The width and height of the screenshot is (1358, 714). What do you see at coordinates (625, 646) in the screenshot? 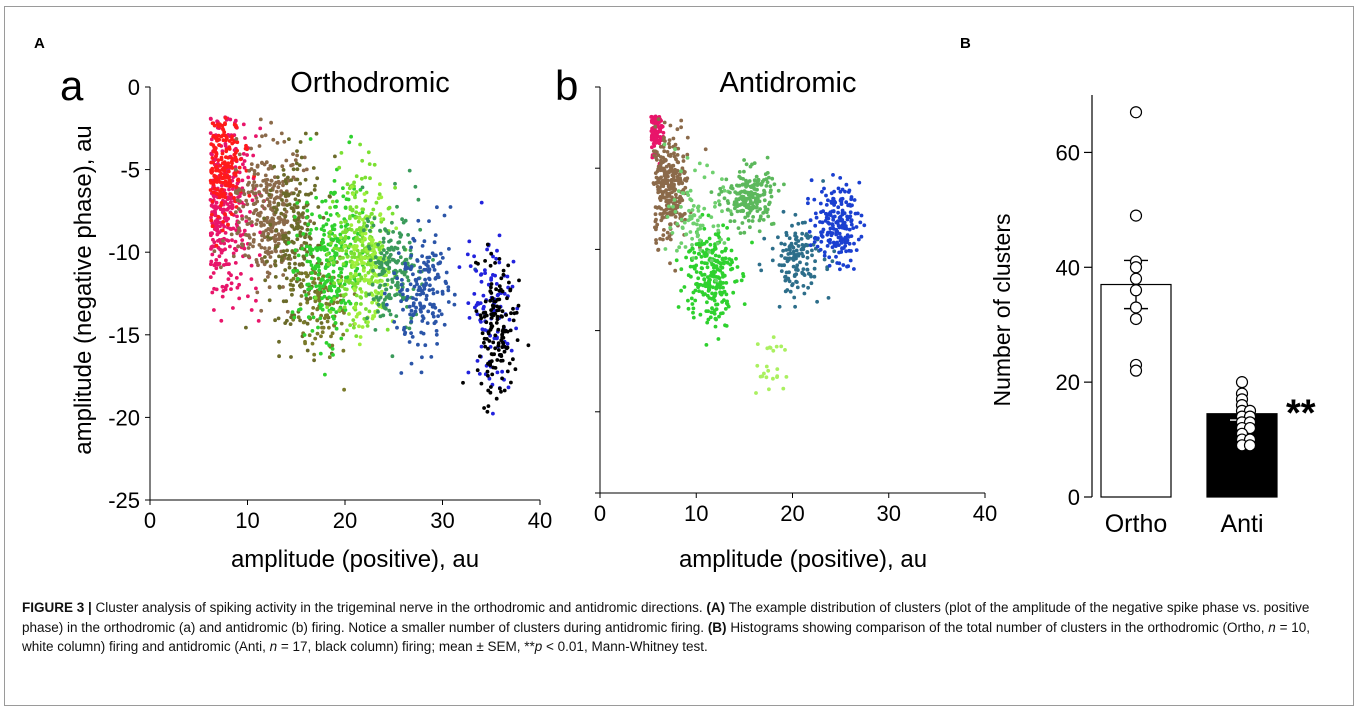
I see `caption-text-6: < 0.01, Mann-Whitney test.` at bounding box center [625, 646].